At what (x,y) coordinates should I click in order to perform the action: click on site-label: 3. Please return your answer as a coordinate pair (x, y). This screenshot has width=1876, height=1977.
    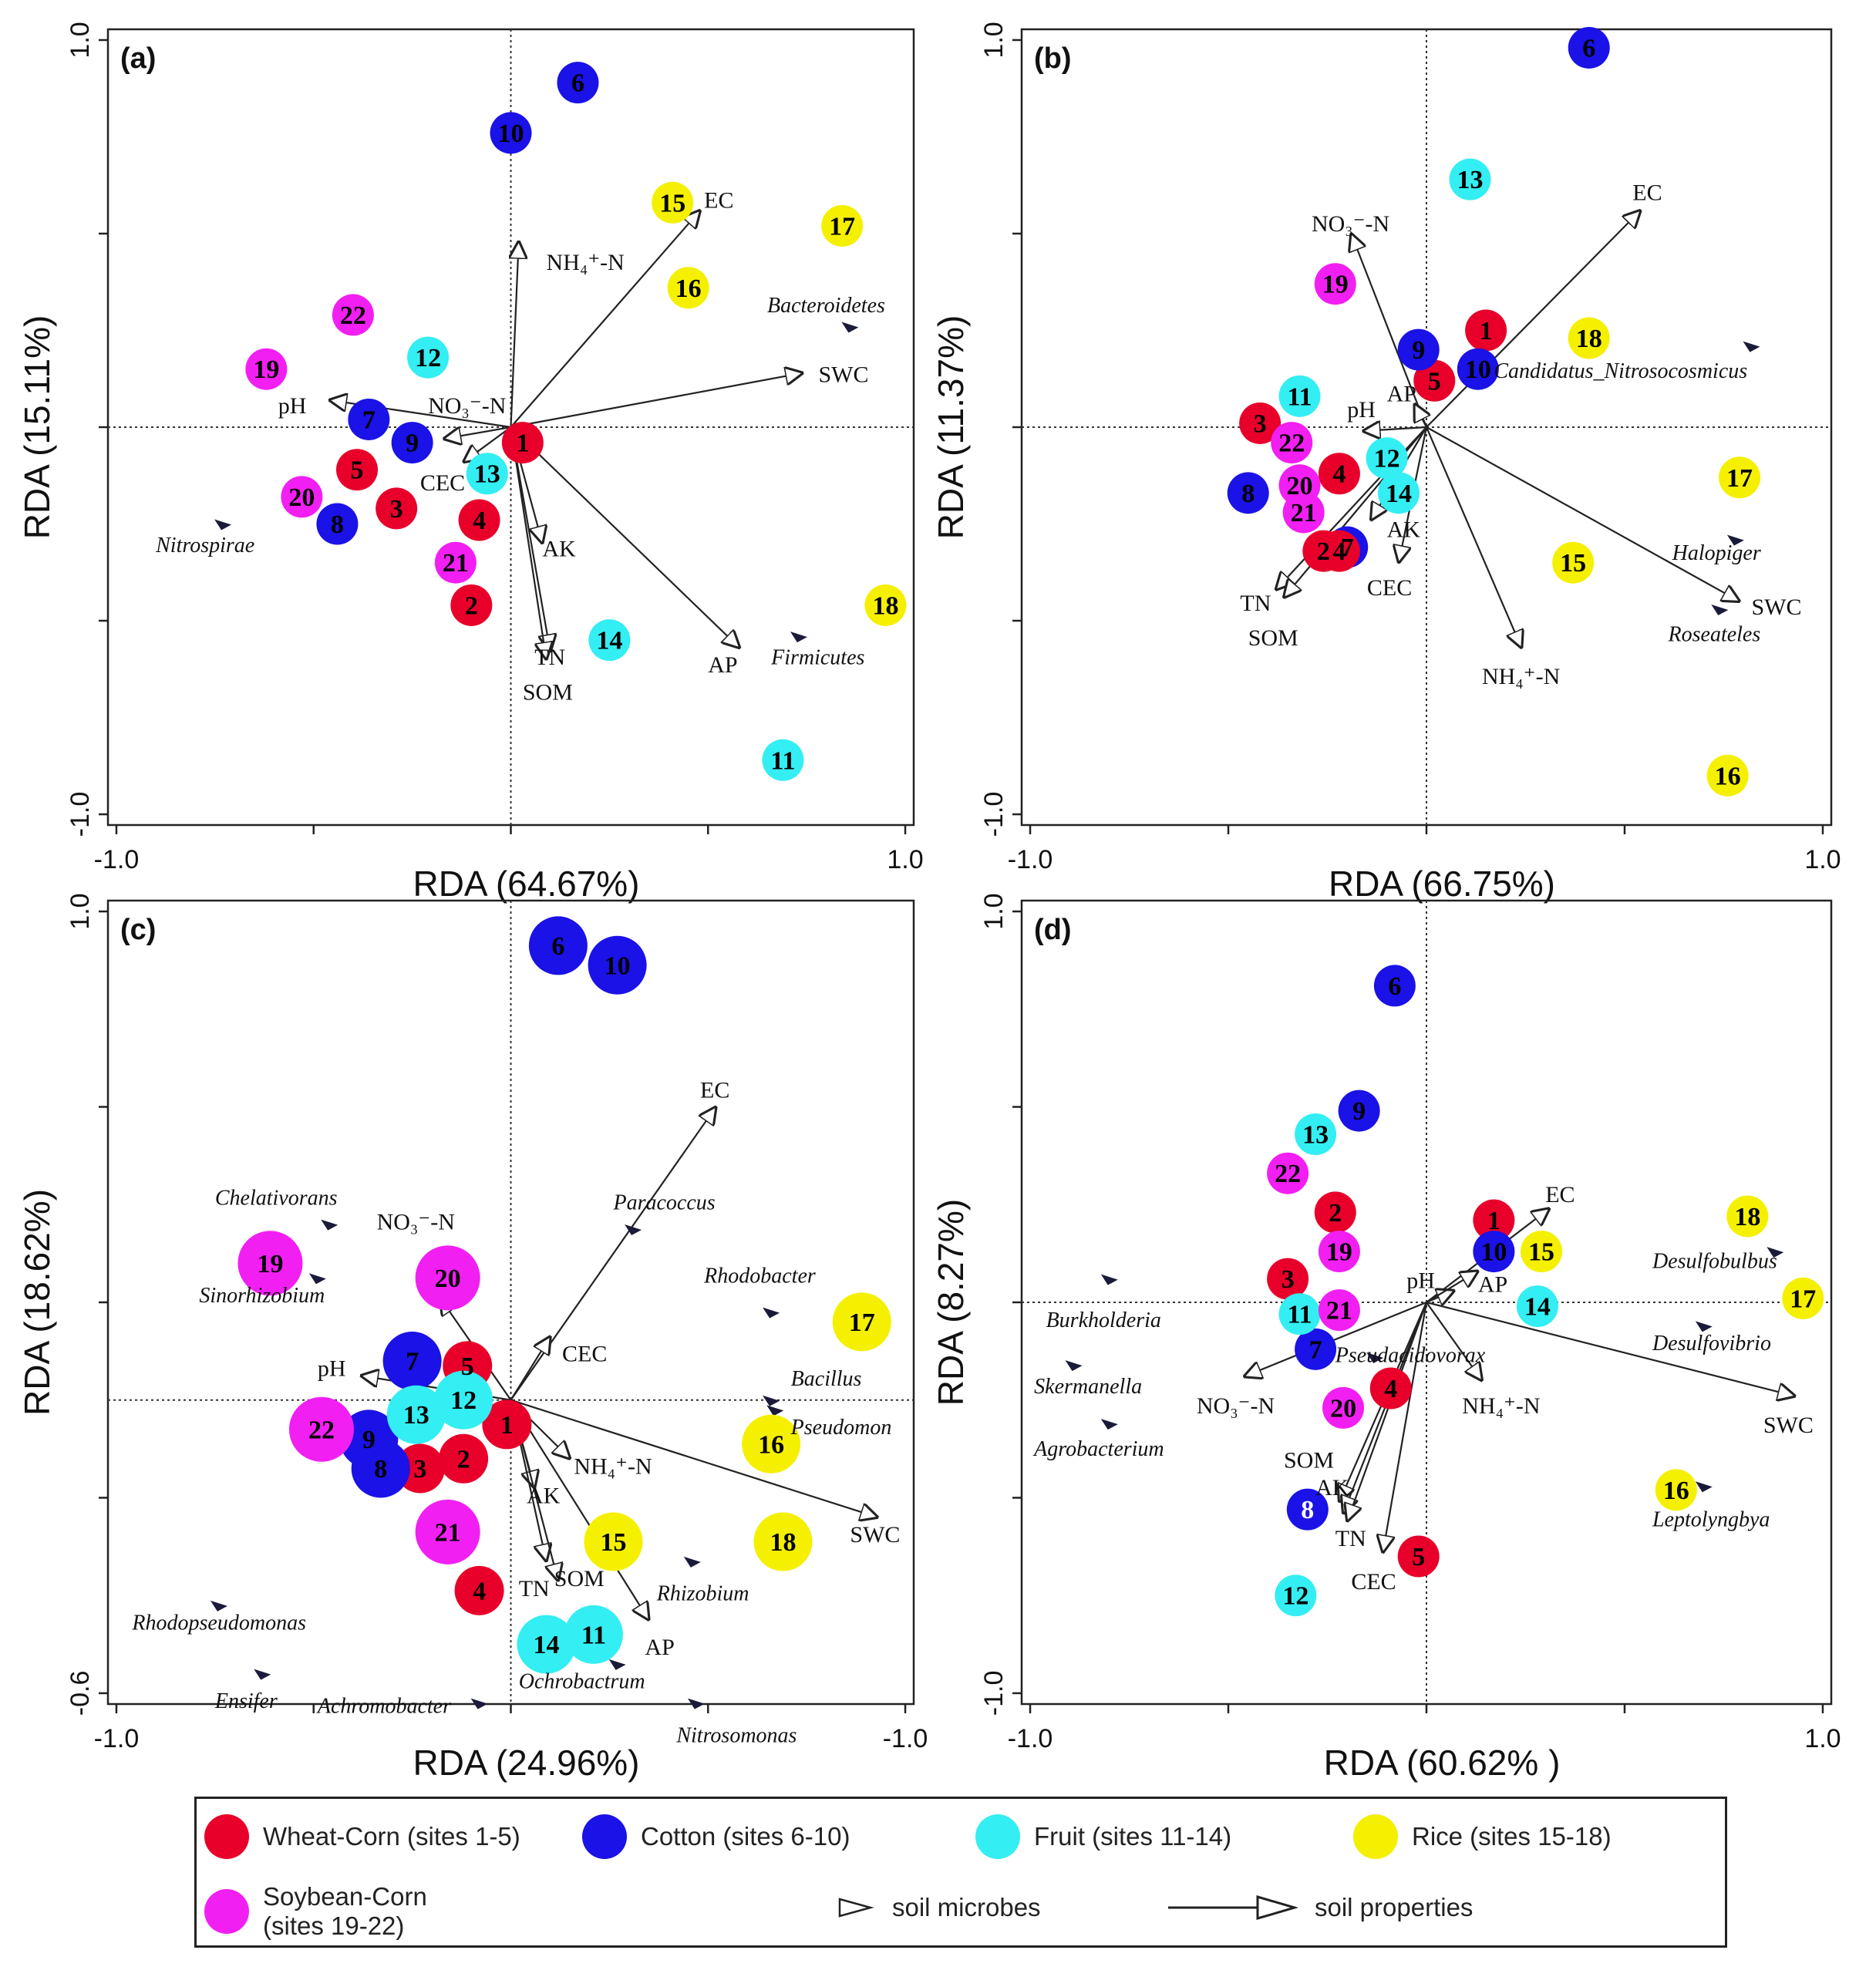
    Looking at the image, I should click on (419, 1469).